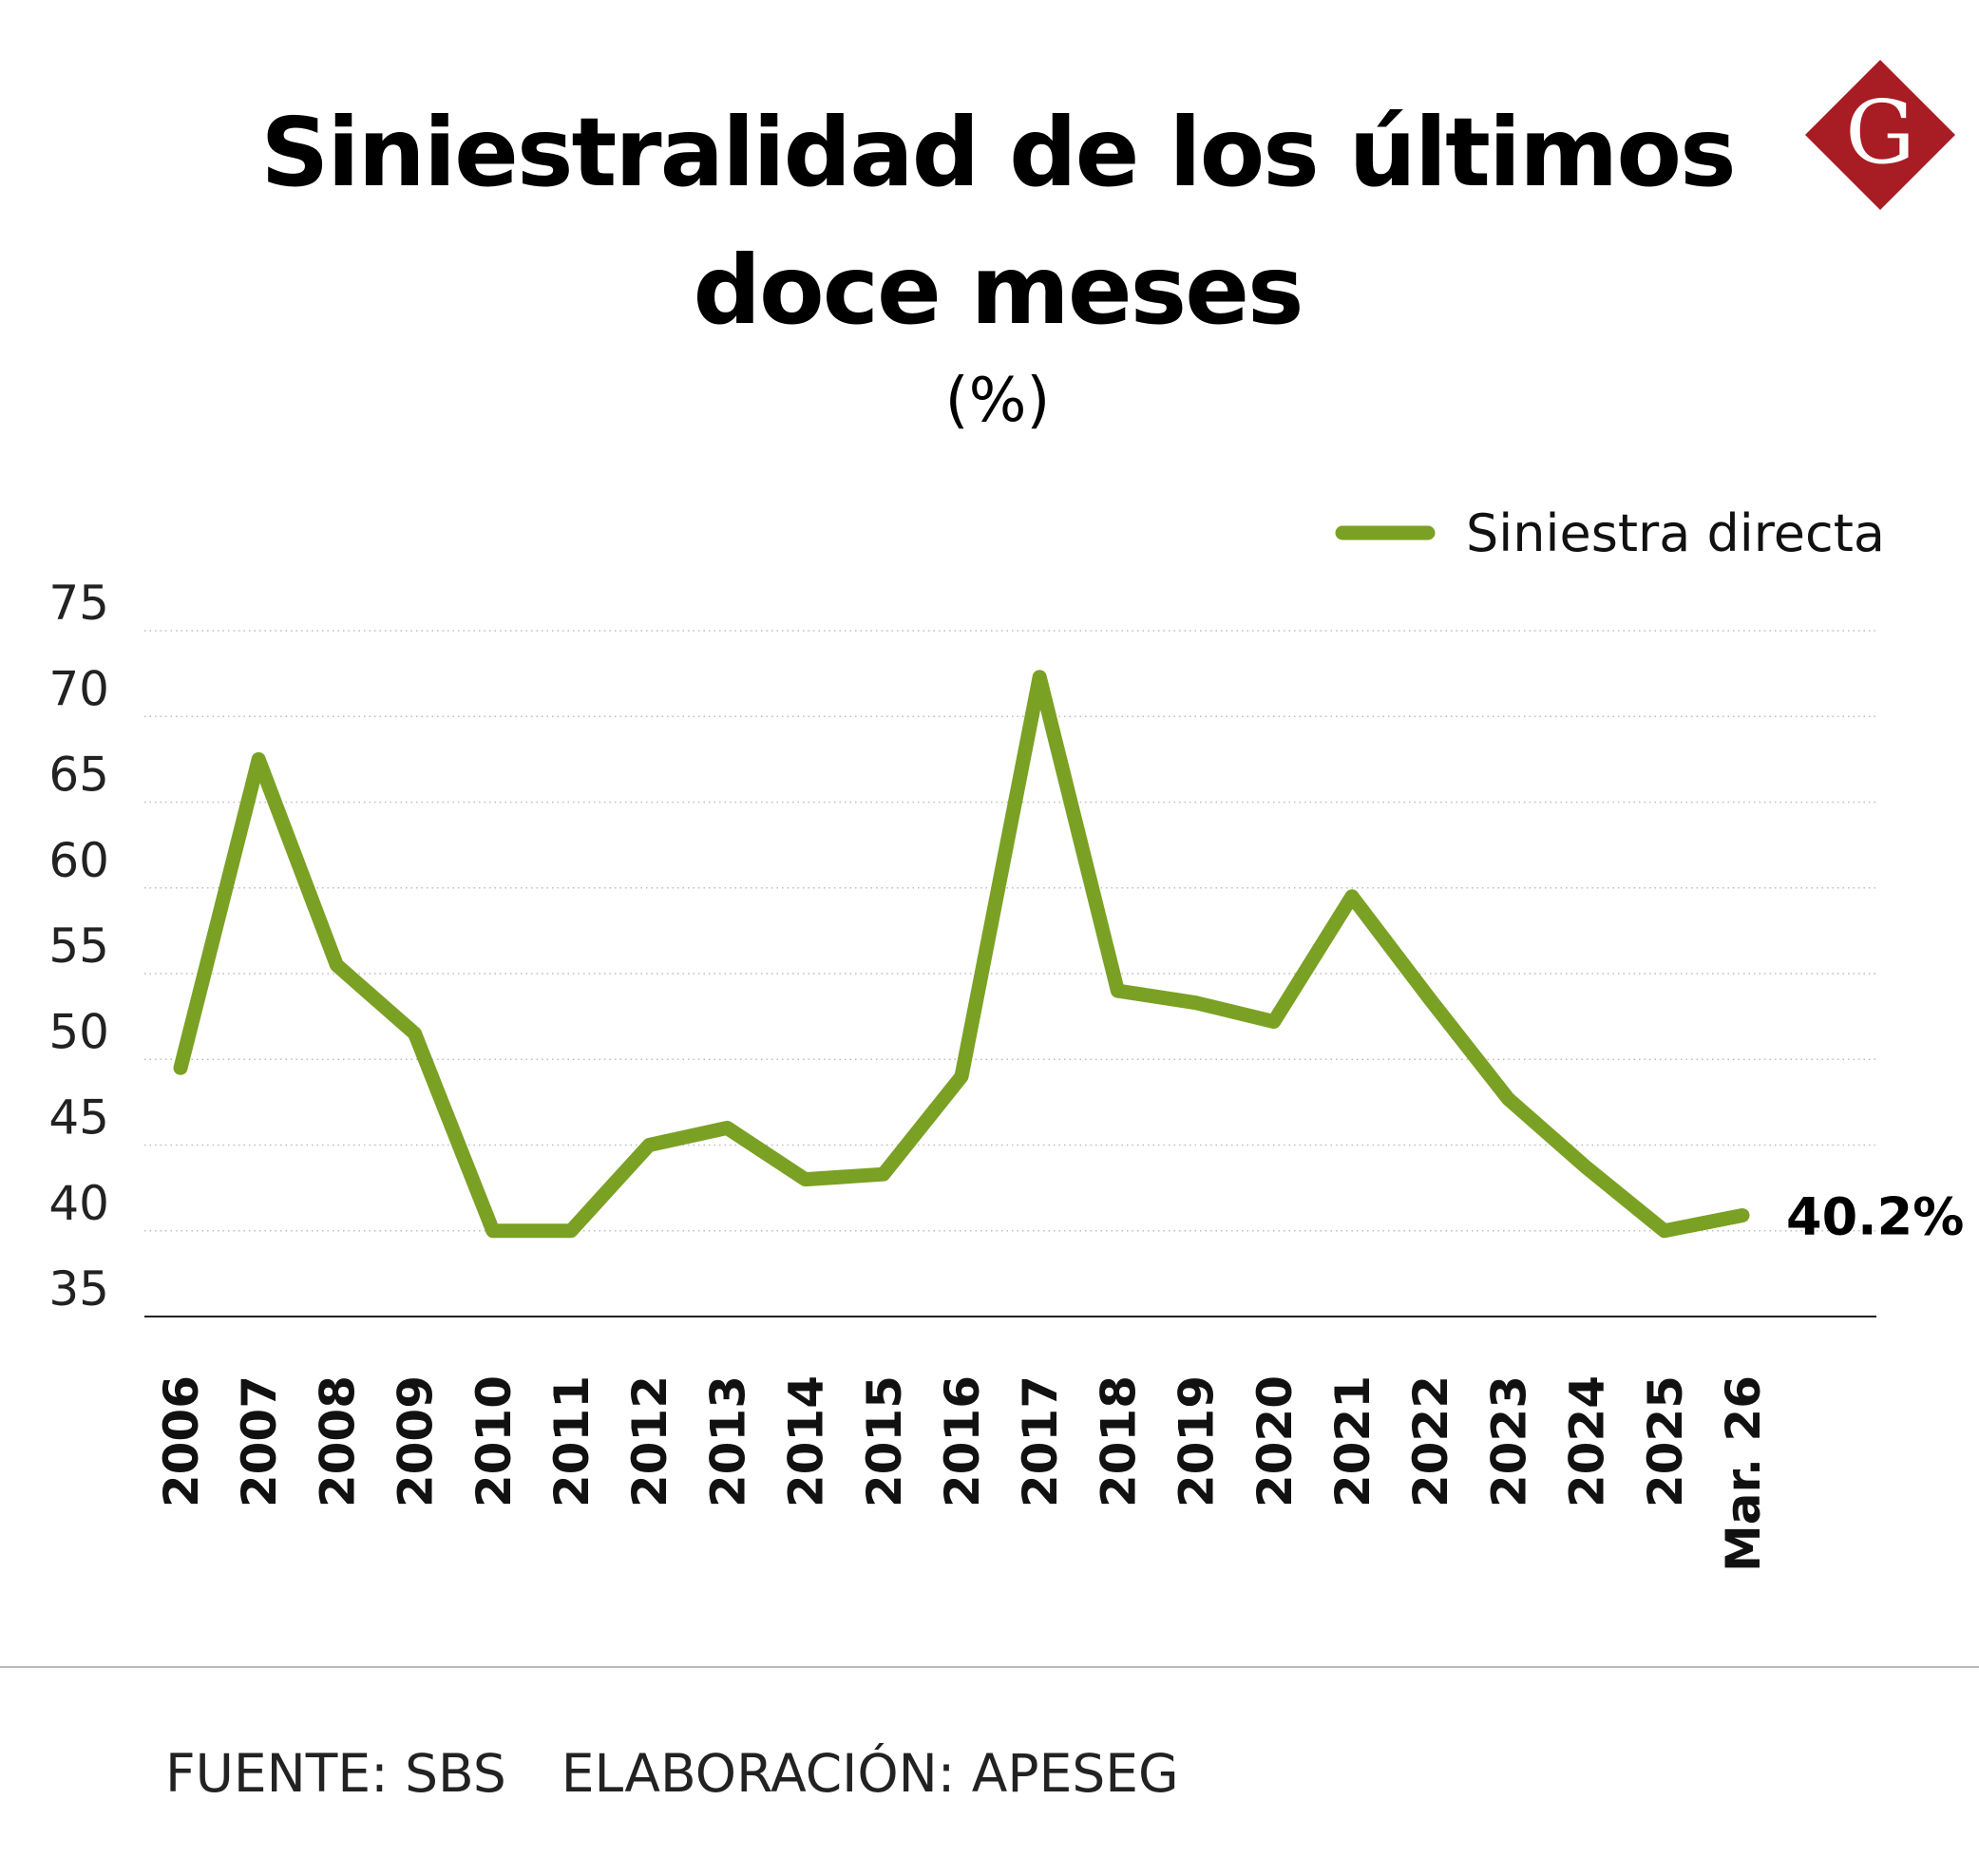  Describe the element at coordinates (989, 1667) in the screenshot. I see `footer-divider` at that location.